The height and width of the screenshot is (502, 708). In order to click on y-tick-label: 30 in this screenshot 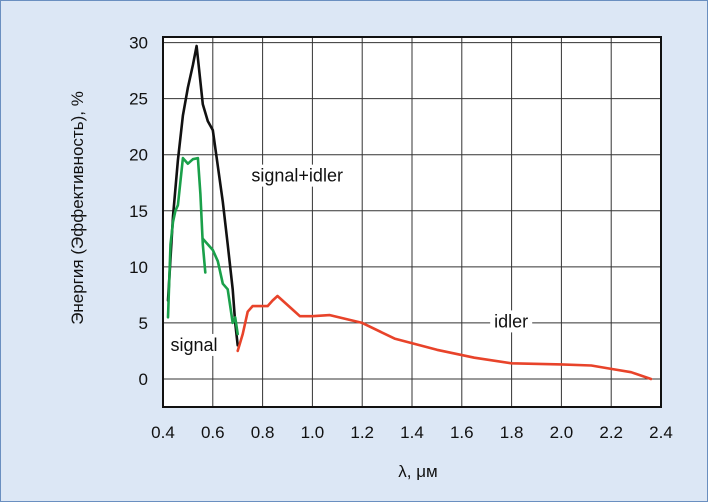, I will do `click(138, 43)`.